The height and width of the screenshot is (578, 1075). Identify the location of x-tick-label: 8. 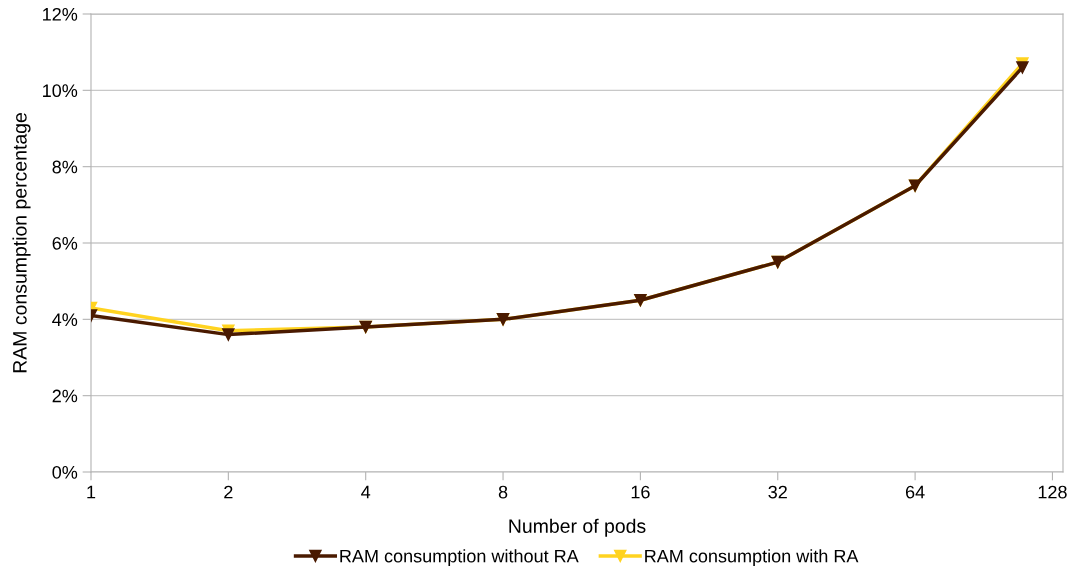
(503, 492).